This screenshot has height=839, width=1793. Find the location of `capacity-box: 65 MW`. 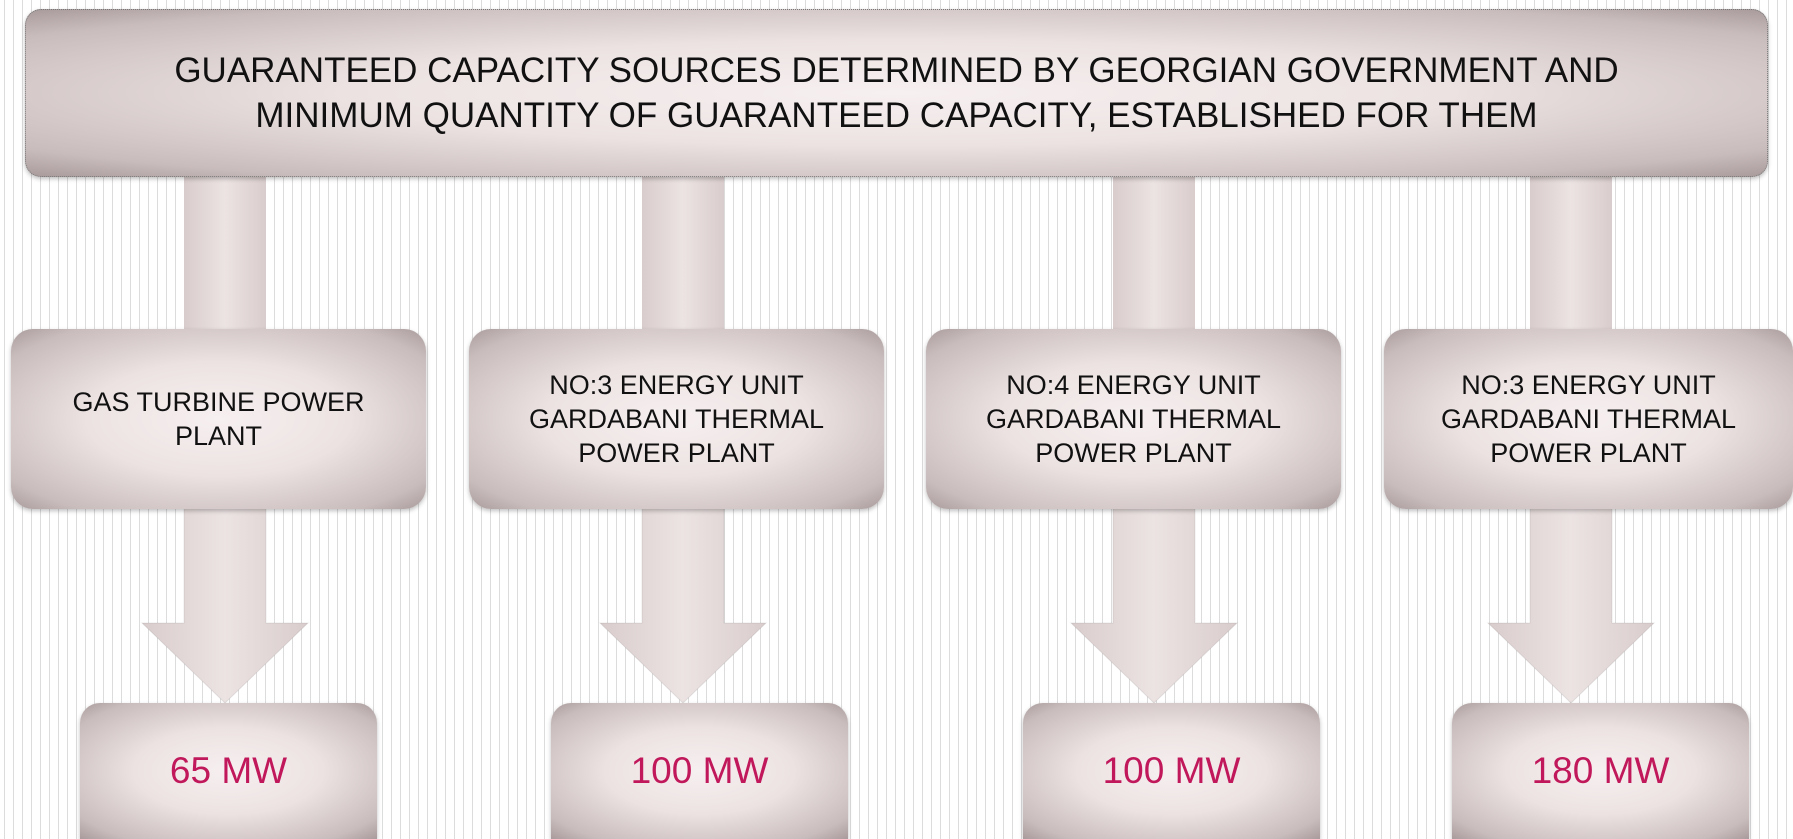

capacity-box: 65 MW is located at coordinates (228, 771).